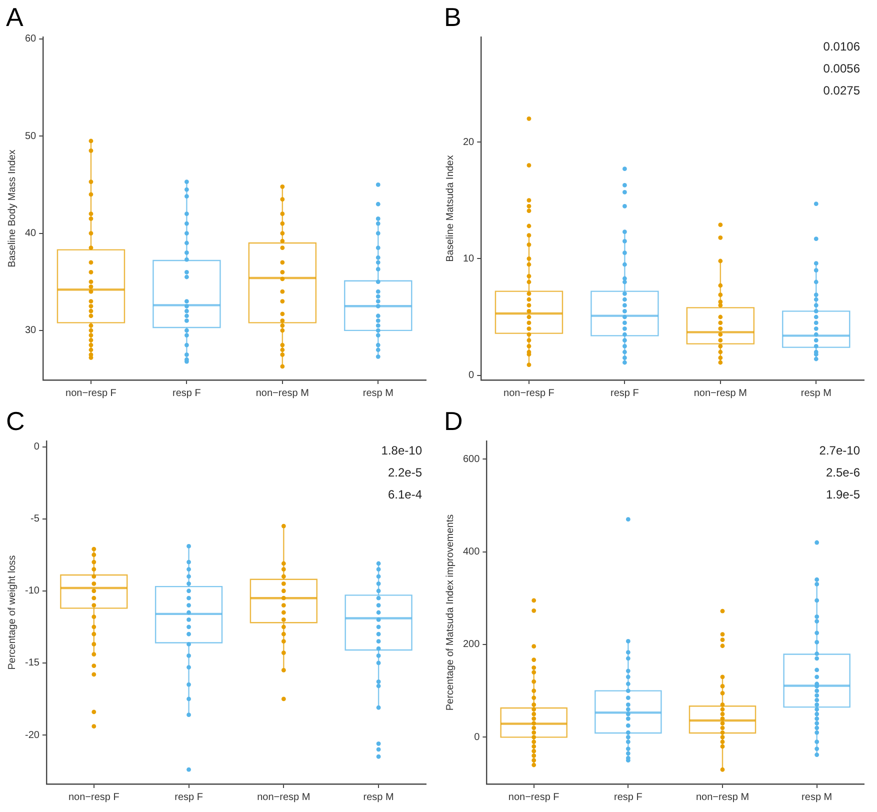  I want to click on y-tick-label: 200, so click(471, 644).